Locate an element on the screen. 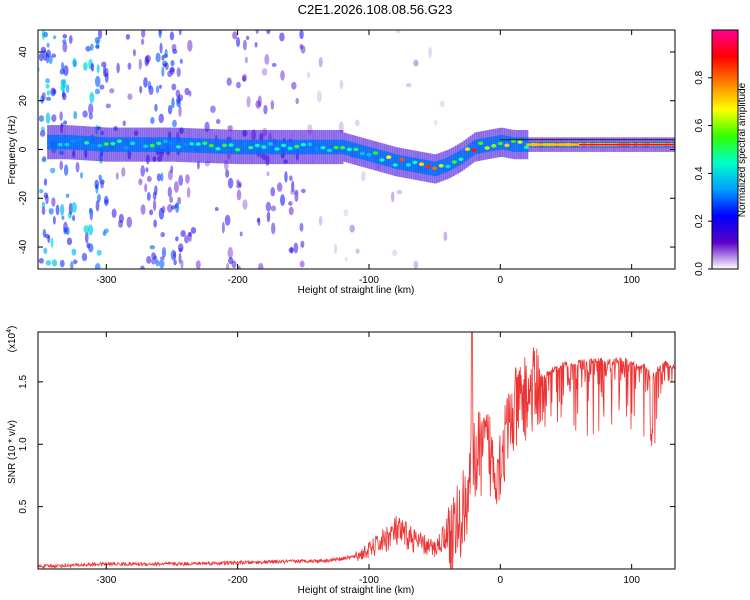 The width and height of the screenshot is (750, 600). snr-xtick-label: -100 is located at coordinates (369, 580).